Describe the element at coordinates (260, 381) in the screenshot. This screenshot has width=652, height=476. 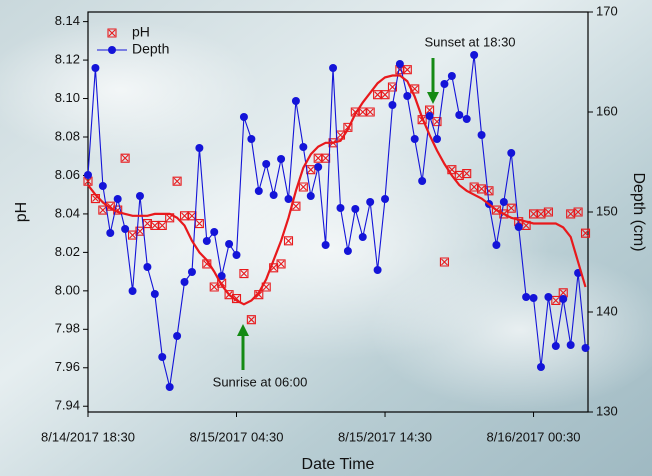
I see `annotation: Sunrise at 06:00` at that location.